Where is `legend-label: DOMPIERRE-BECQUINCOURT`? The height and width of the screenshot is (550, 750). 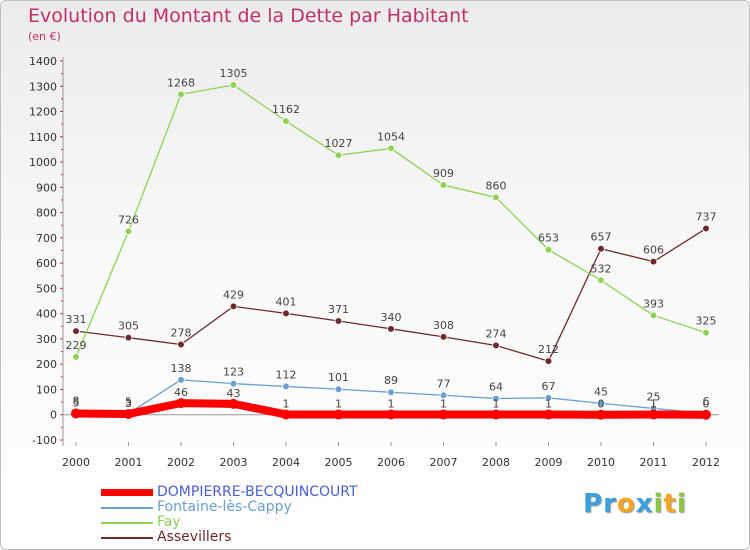
legend-label: DOMPIERRE-BECQUINCOURT is located at coordinates (257, 492).